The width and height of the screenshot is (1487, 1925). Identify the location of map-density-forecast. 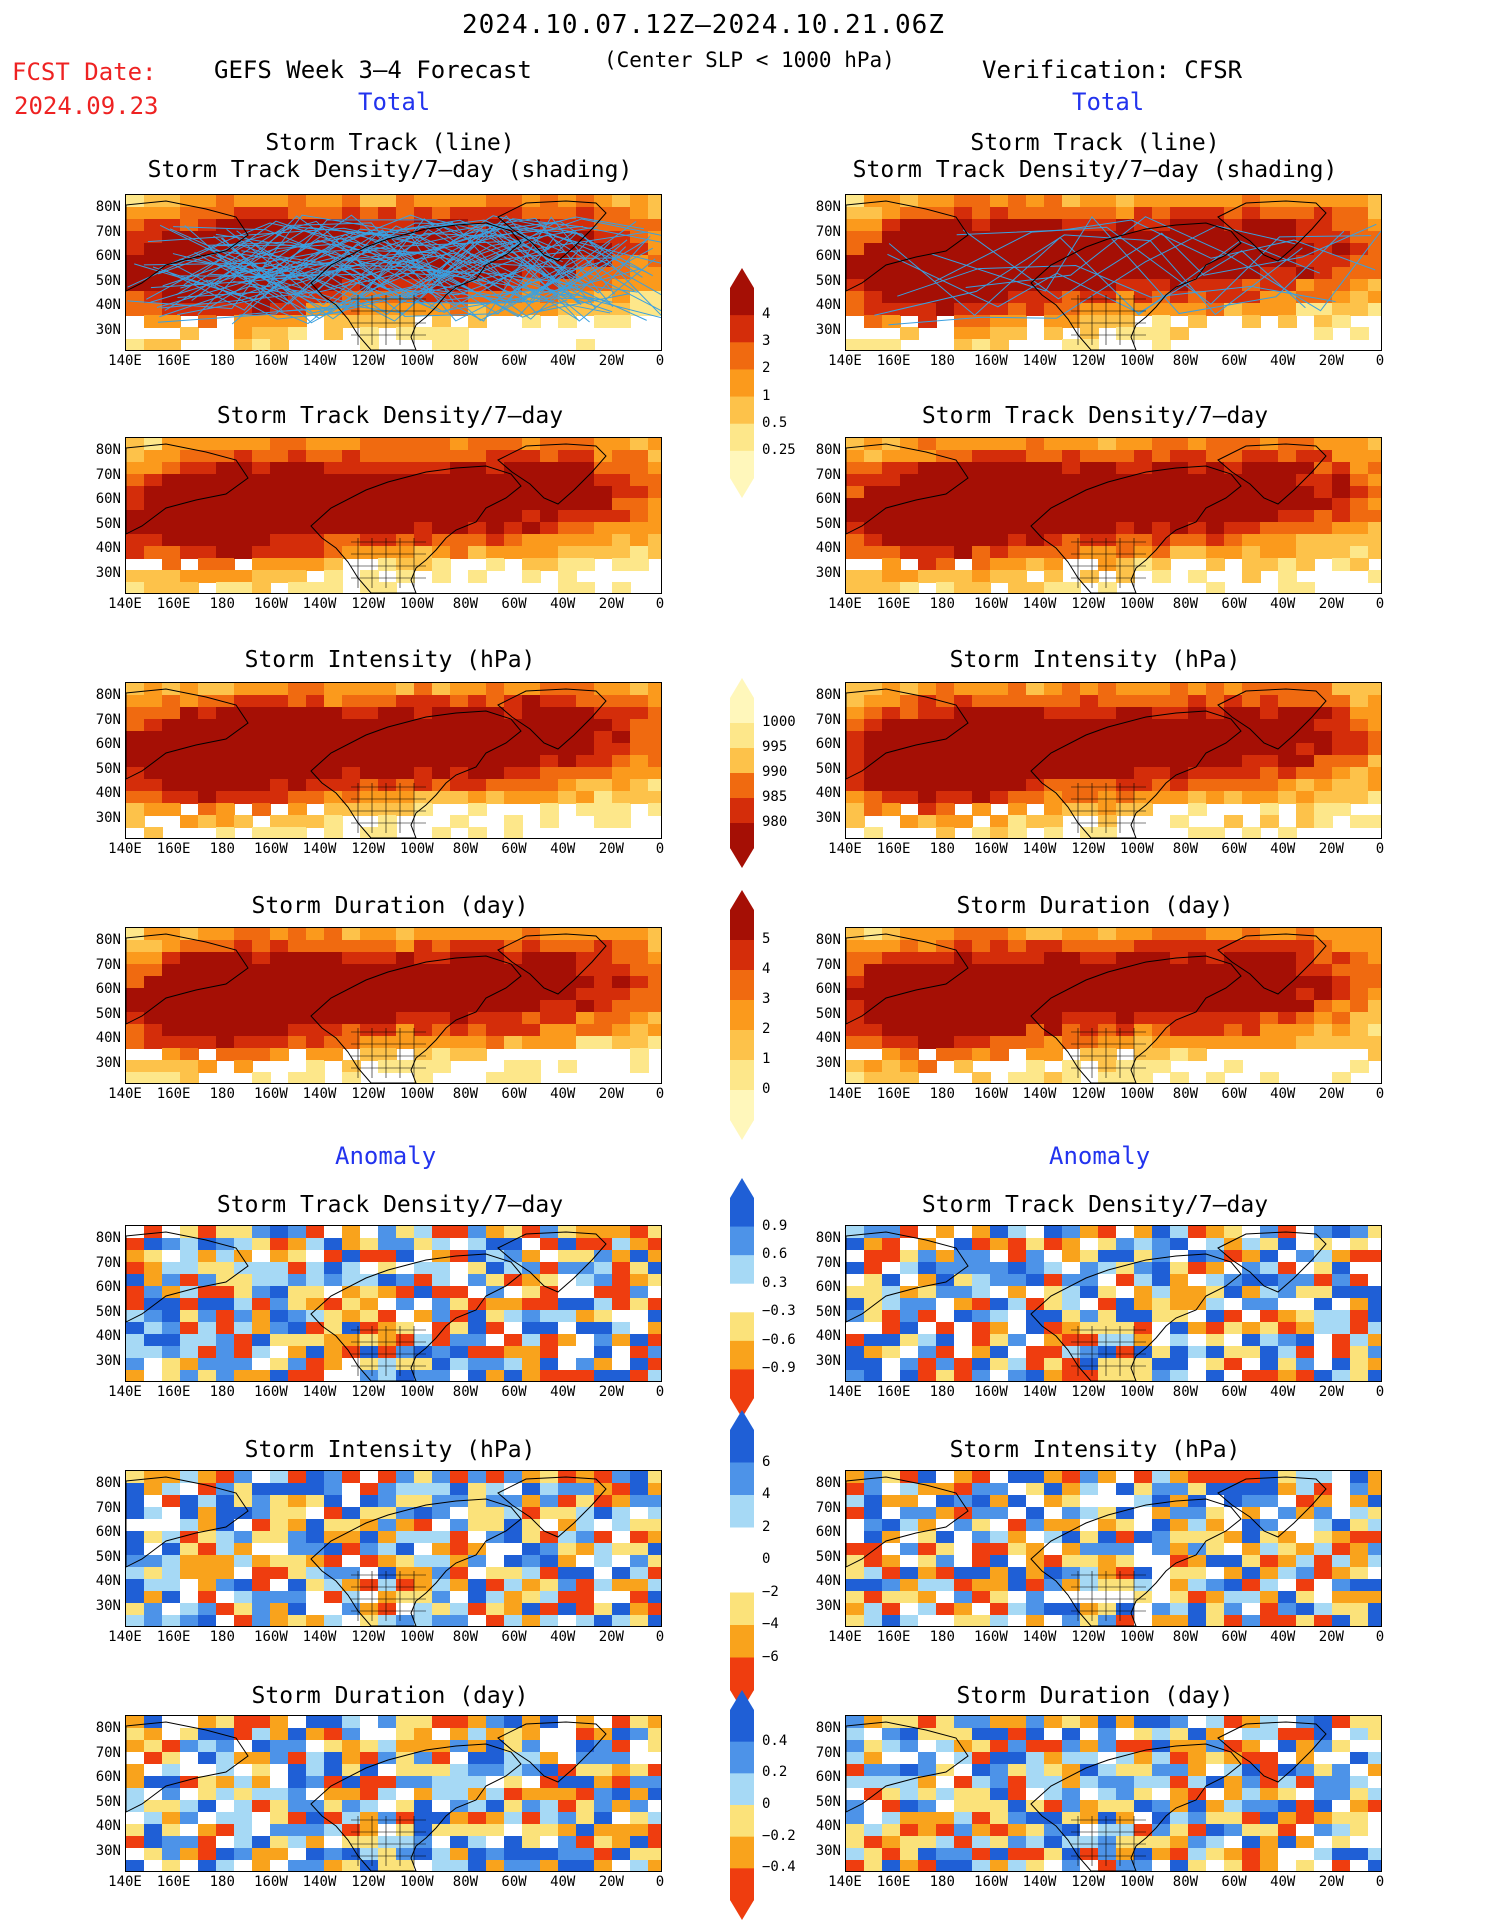
(393, 515).